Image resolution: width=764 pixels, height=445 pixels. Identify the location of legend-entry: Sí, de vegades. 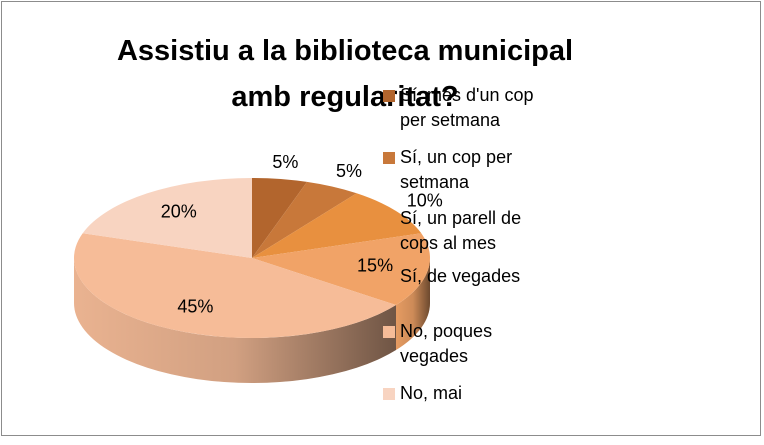
(470, 276).